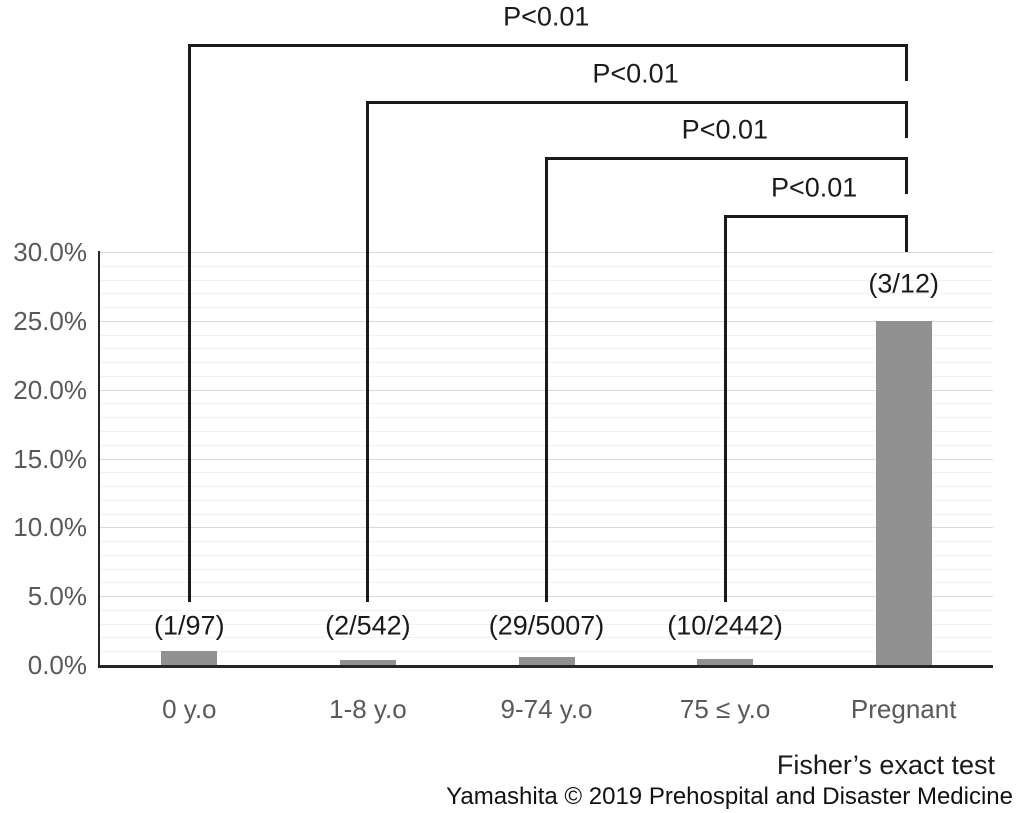  Describe the element at coordinates (57, 665) in the screenshot. I see `y-tick-label: 0.0%` at that location.